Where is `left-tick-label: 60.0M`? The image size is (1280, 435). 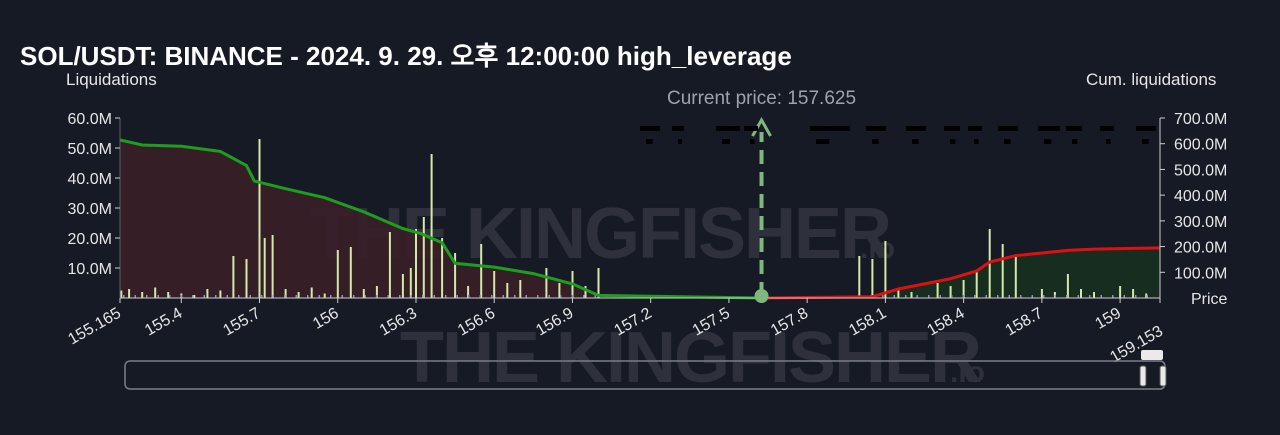 left-tick-label: 60.0M is located at coordinates (90, 119).